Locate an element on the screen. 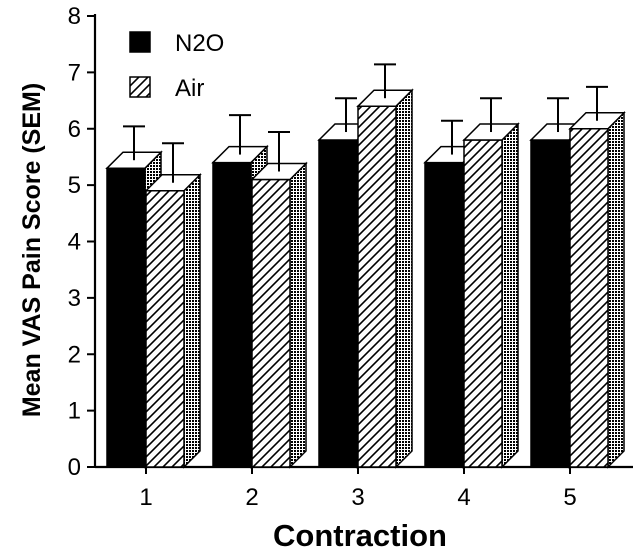 The width and height of the screenshot is (639, 552). y-tick-label: 0 is located at coordinates (74, 467).